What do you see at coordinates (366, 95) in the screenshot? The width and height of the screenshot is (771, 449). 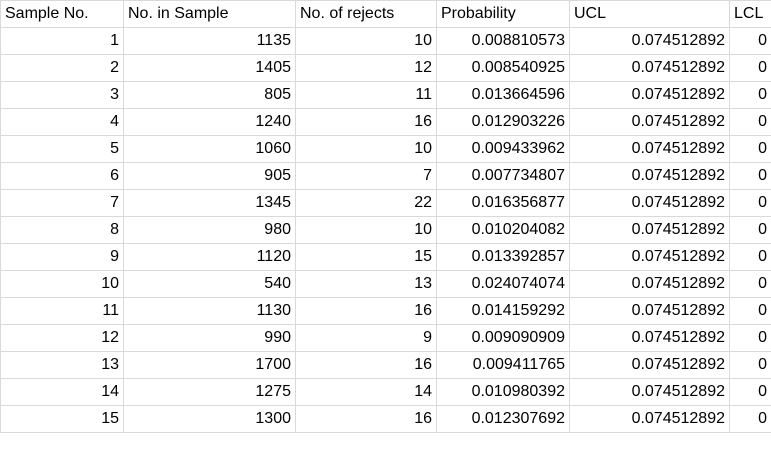 I see `cell: 11` at bounding box center [366, 95].